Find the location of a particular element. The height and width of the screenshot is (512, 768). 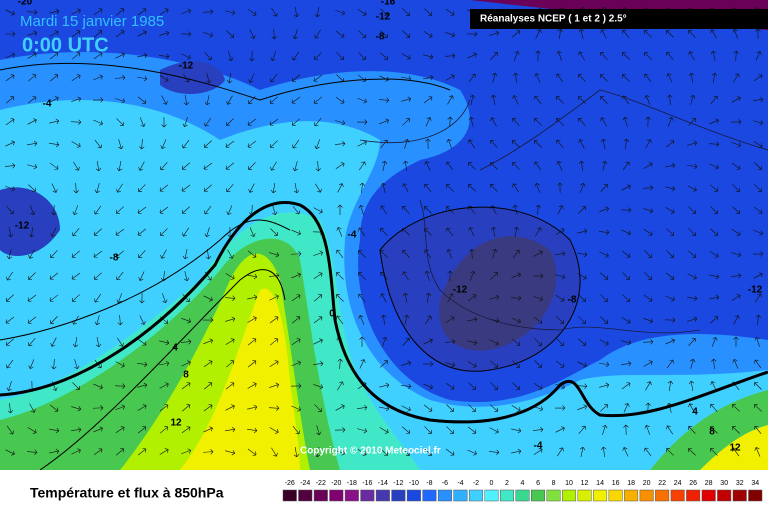

scale-label: 2 is located at coordinates (507, 483).